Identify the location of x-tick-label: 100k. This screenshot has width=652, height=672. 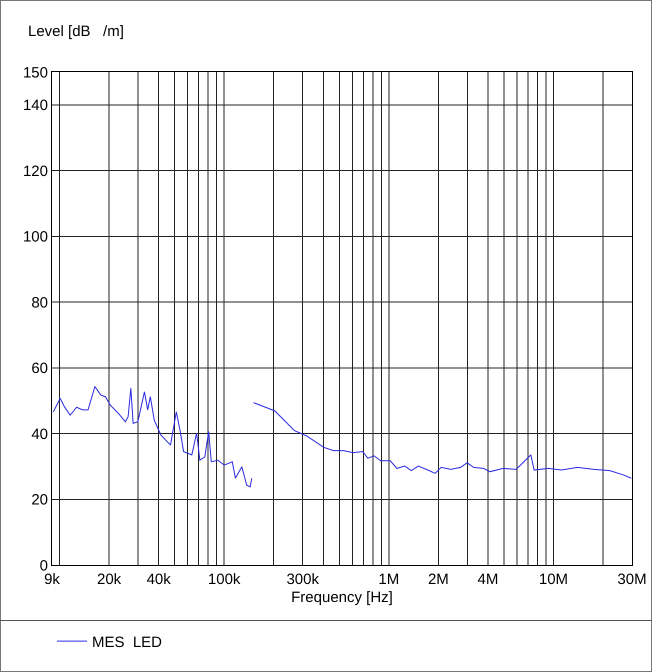
(224, 579).